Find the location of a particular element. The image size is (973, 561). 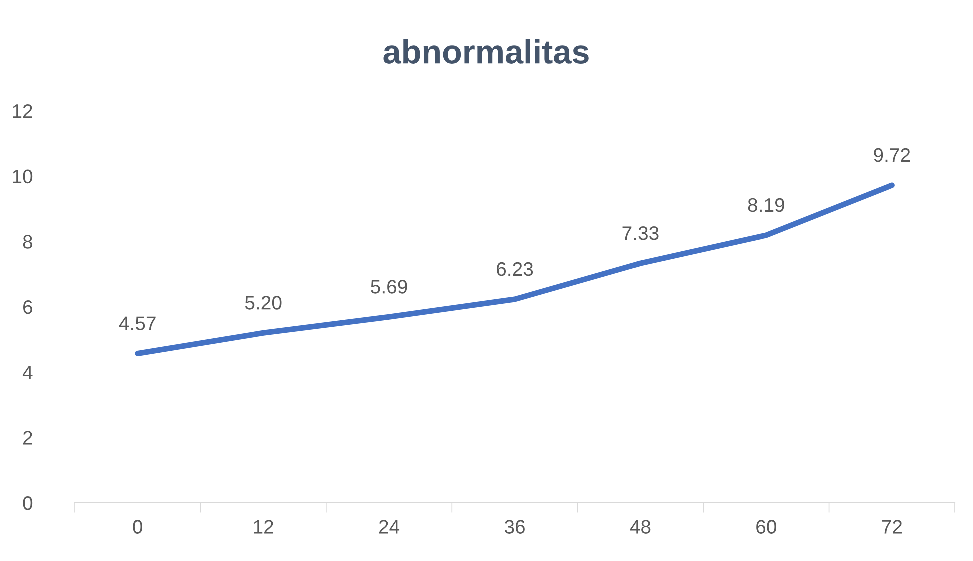

y-tick-label: 6 is located at coordinates (28, 307).